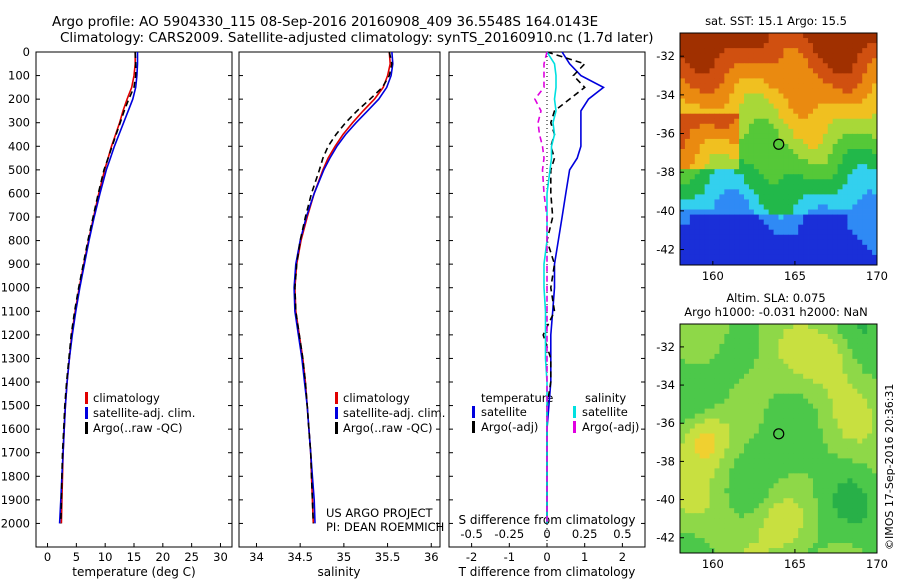 The height and width of the screenshot is (580, 900). I want to click on y-tick-label: -42, so click(665, 250).